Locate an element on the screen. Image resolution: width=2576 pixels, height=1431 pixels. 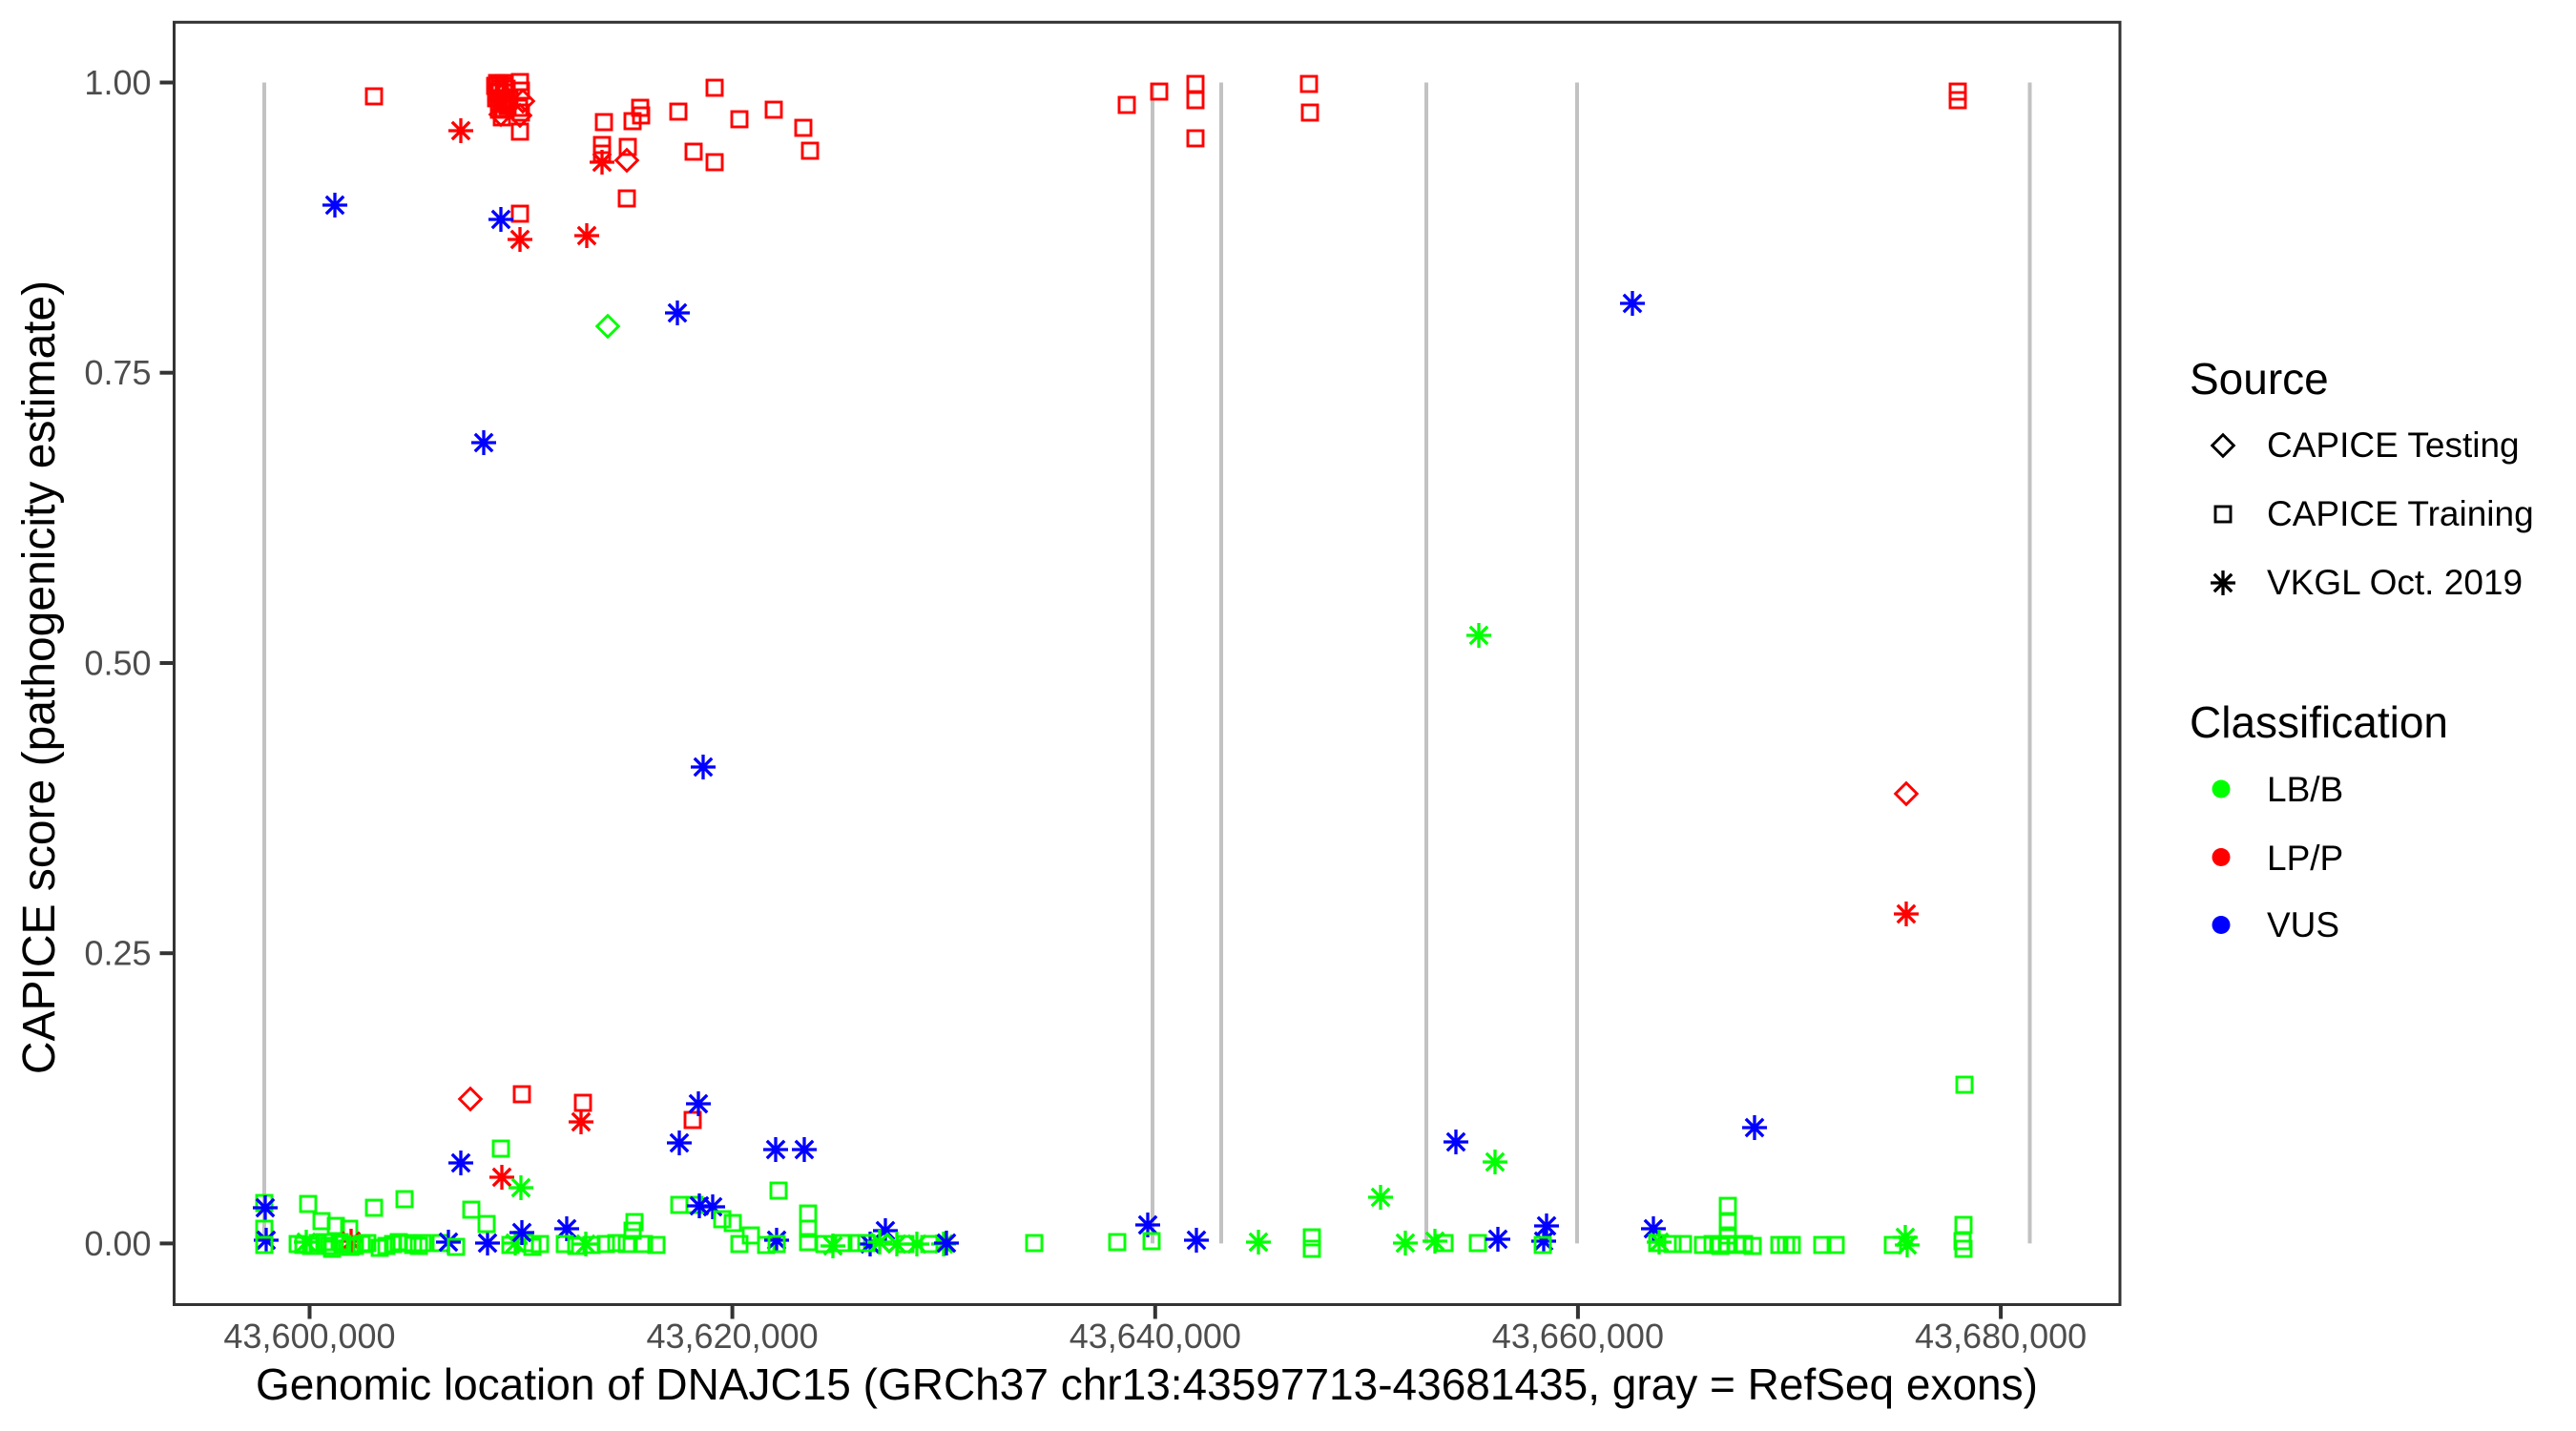
svg-text: 0.00 is located at coordinates (117, 1243).